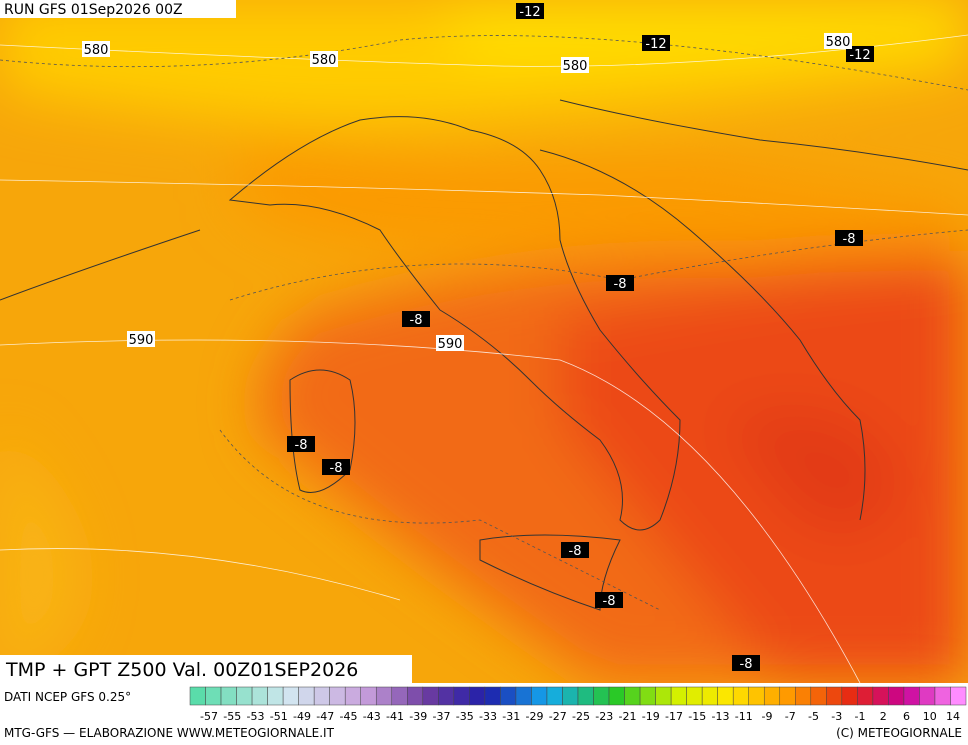 This screenshot has height=745, width=968. What do you see at coordinates (558, 716) in the screenshot?
I see `legend-label: -27` at bounding box center [558, 716].